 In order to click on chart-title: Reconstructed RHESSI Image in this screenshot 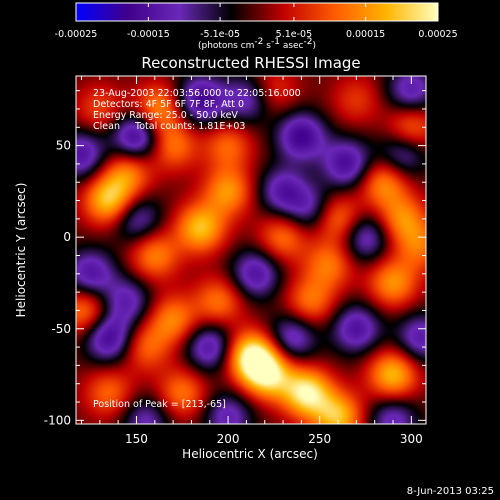, I will do `click(250, 63)`.